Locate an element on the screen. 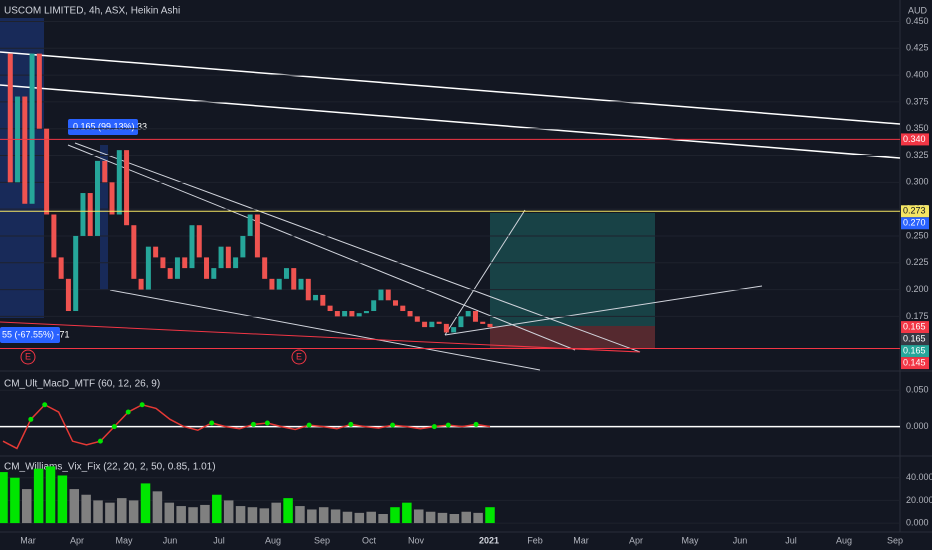 Image resolution: width=932 pixels, height=550 pixels. earnings-label: E is located at coordinates (28, 356).